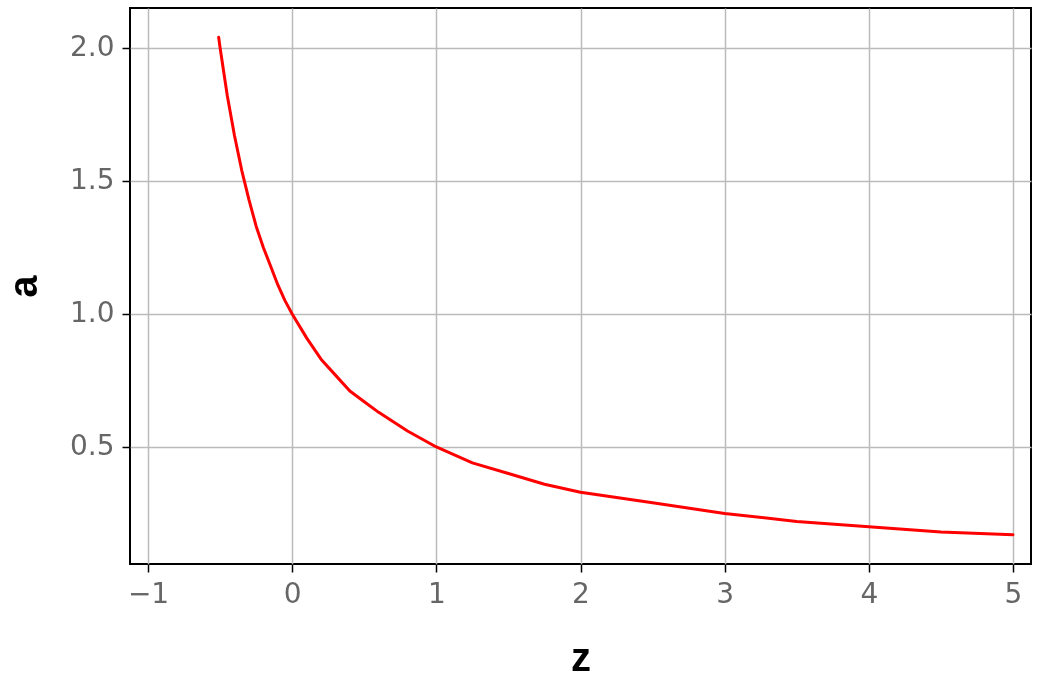 The height and width of the screenshot is (690, 1042). I want to click on x-tick-label: 3, so click(725, 593).